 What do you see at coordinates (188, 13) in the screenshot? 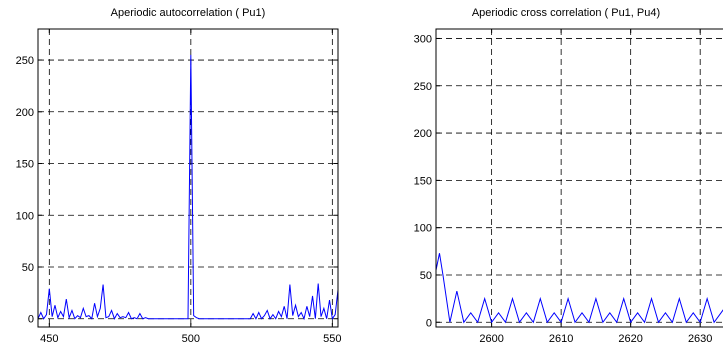
I see `chart-title: Aperiodic autocorrelation ( Pu1)` at bounding box center [188, 13].